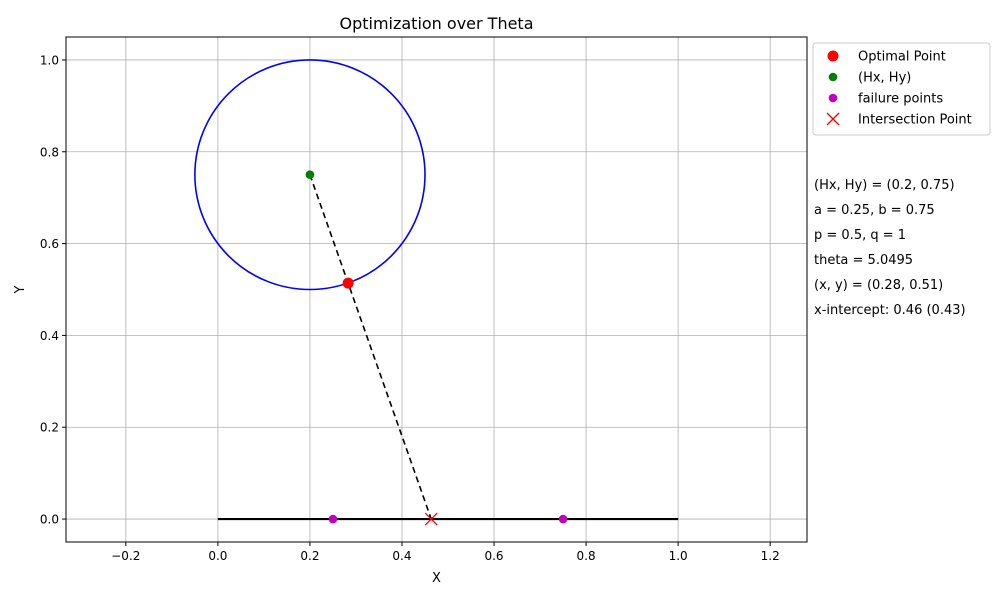 Image resolution: width=1000 pixels, height=604 pixels. I want to click on circle-curve, so click(310, 175).